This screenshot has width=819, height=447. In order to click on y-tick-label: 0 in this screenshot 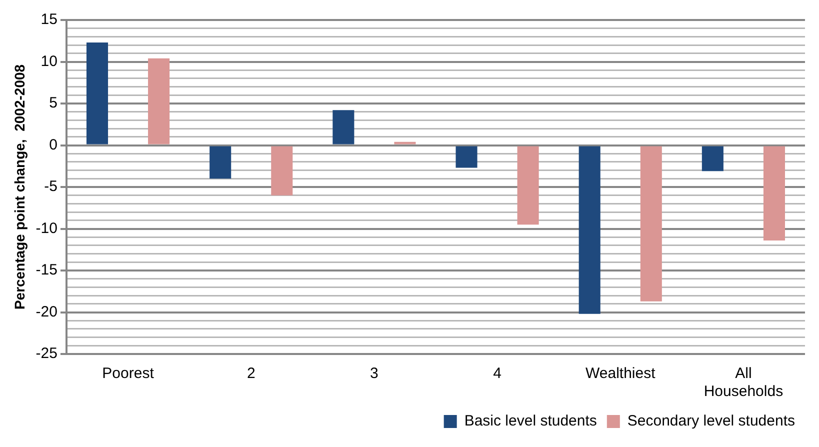, I will do `click(53, 145)`.